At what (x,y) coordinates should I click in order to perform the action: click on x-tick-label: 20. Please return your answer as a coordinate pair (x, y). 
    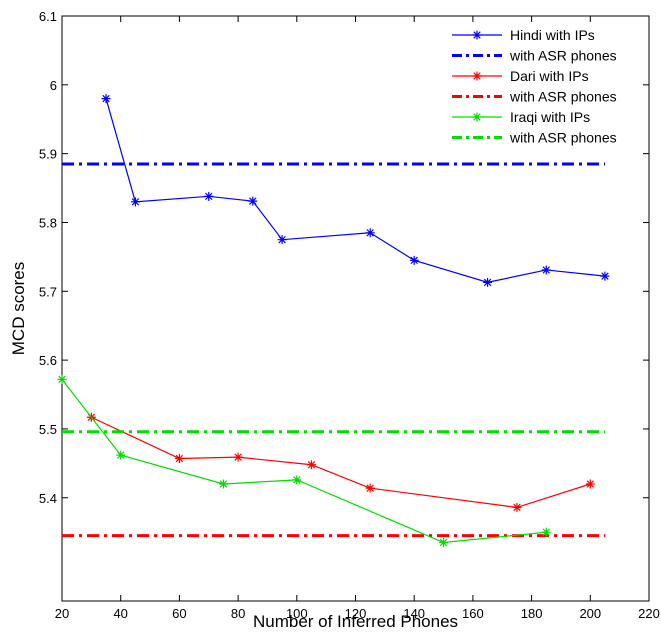
    Looking at the image, I should click on (62, 613).